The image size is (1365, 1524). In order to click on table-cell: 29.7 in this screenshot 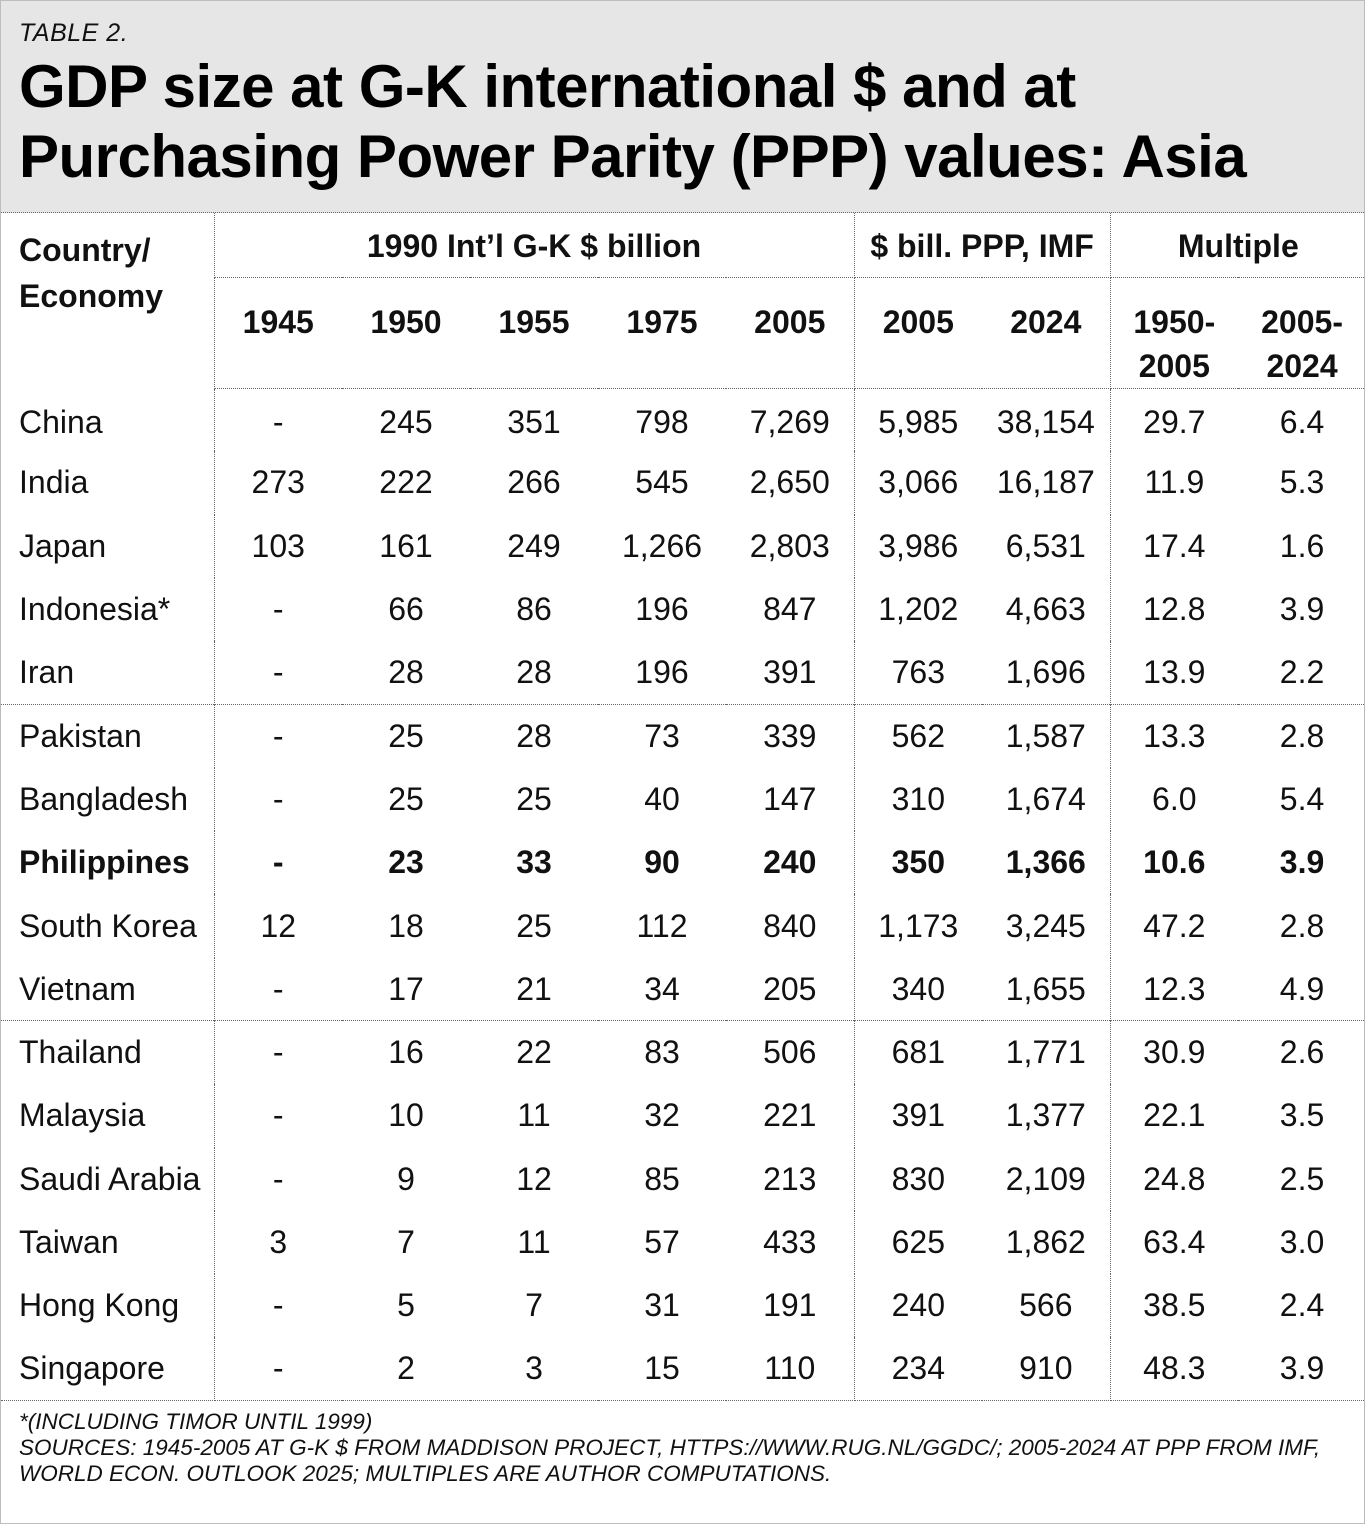, I will do `click(1174, 422)`.